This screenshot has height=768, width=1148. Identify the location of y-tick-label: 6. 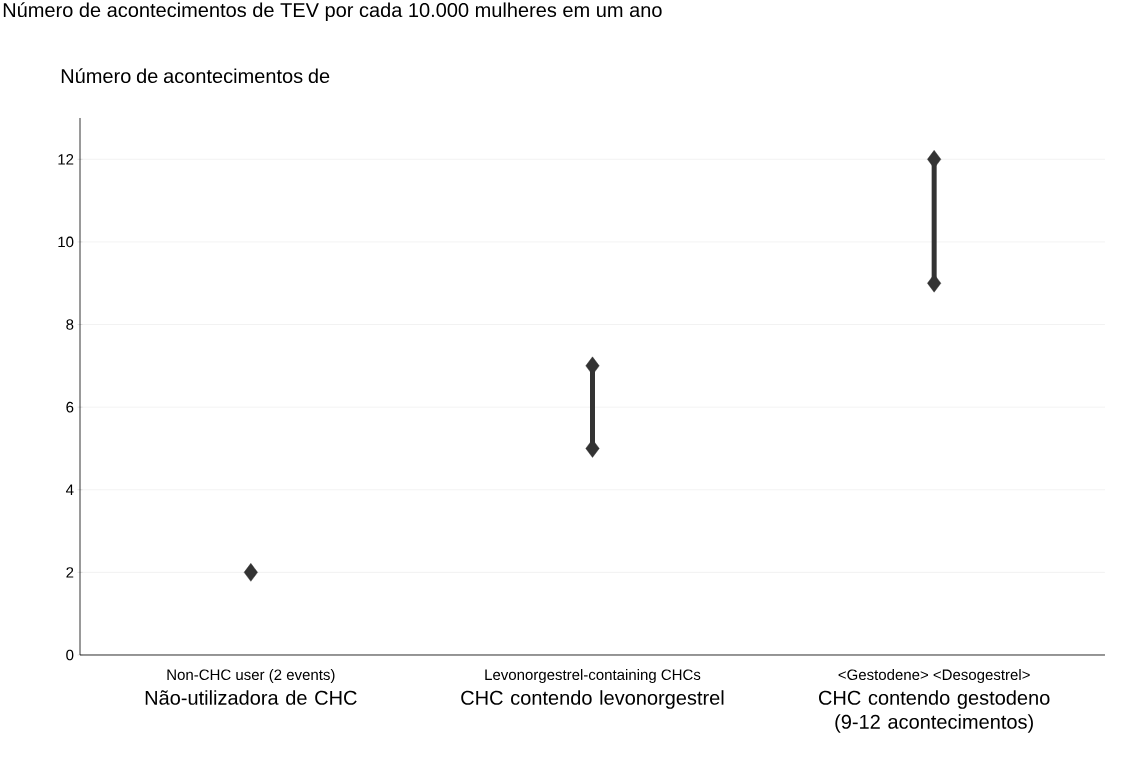
(70, 407).